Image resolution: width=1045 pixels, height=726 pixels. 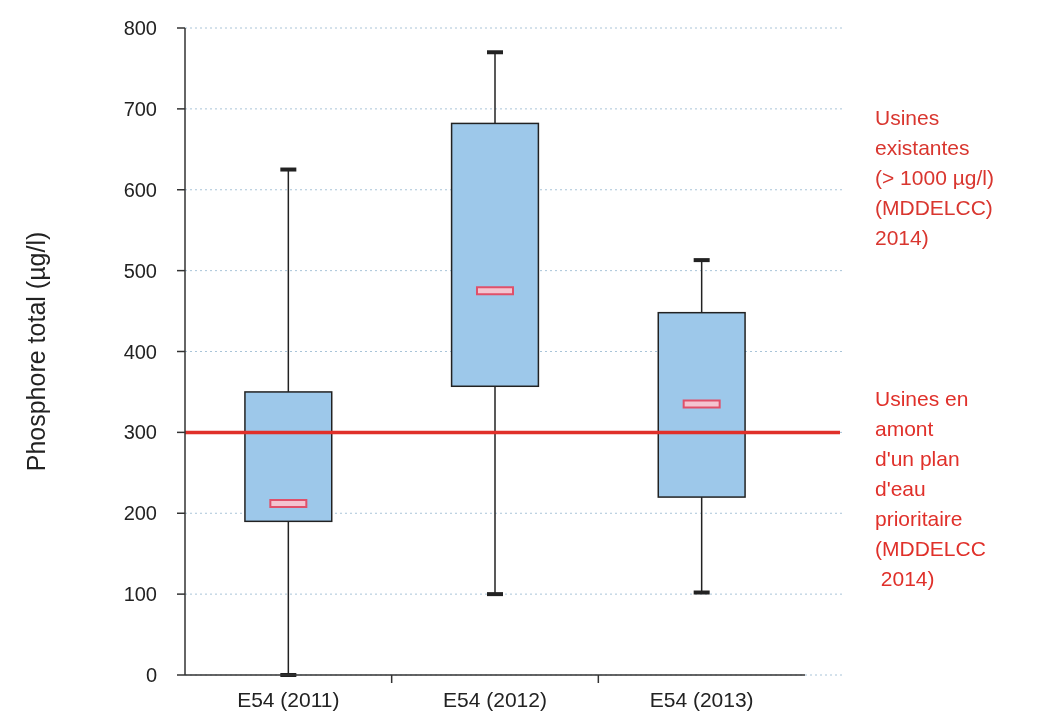 What do you see at coordinates (140, 28) in the screenshot?
I see `y-tick-label: 800` at bounding box center [140, 28].